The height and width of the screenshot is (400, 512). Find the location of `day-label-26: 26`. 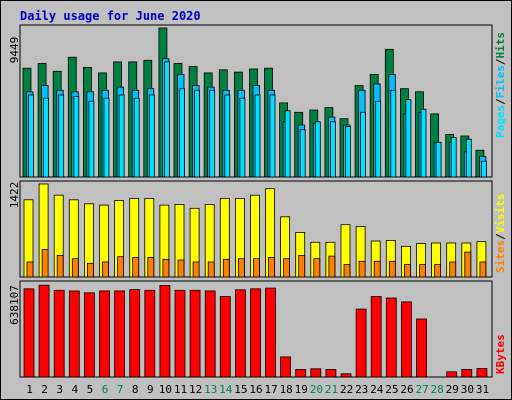

day-label-26: 26 is located at coordinates (406, 389).